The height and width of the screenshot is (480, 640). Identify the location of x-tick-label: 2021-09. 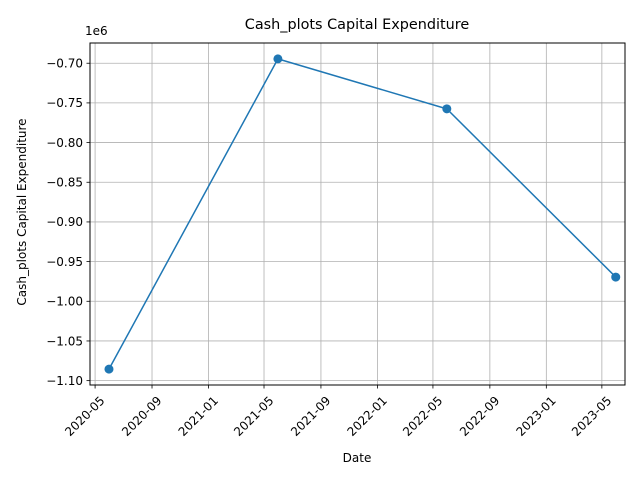
(310, 416).